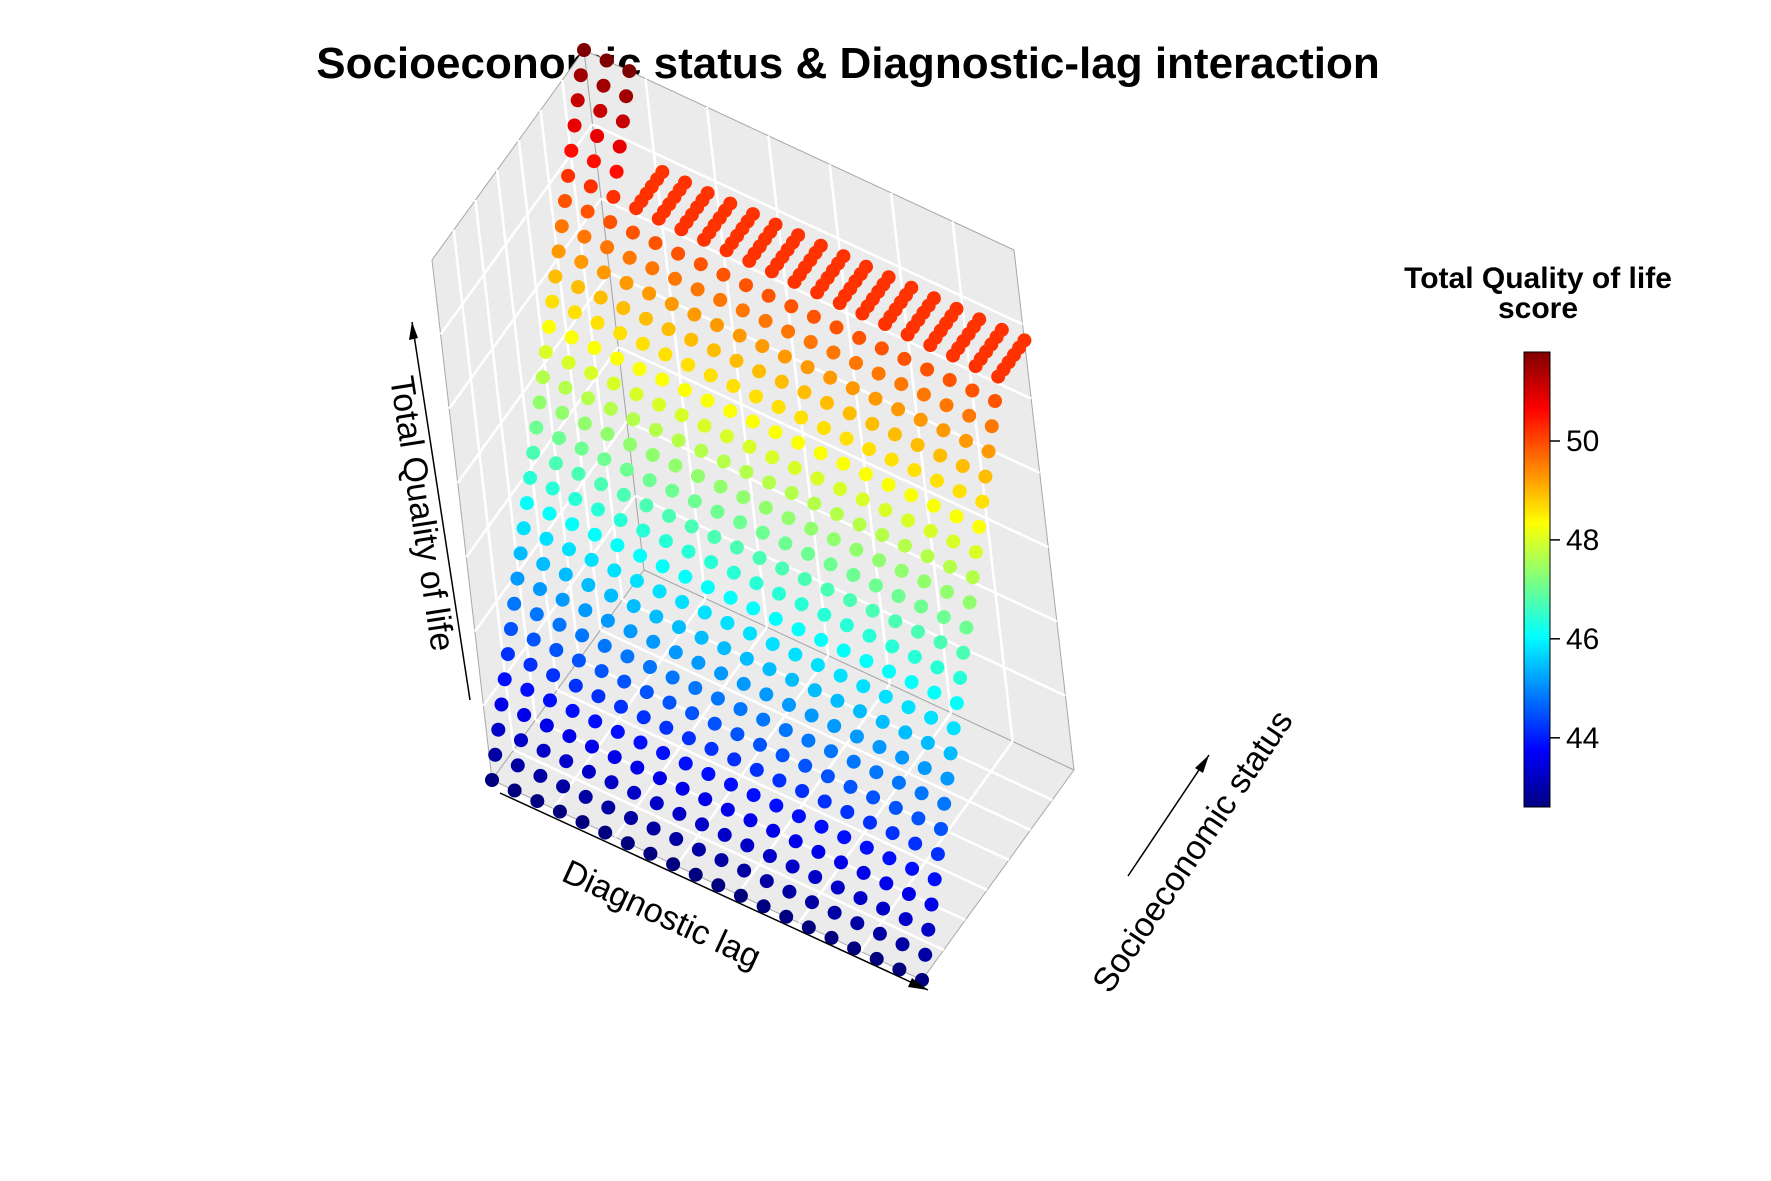 The height and width of the screenshot is (1181, 1771). Describe the element at coordinates (1538, 535) in the screenshot. I see `colorbar-legend: Total Quality of life score 44 46 48 50` at that location.